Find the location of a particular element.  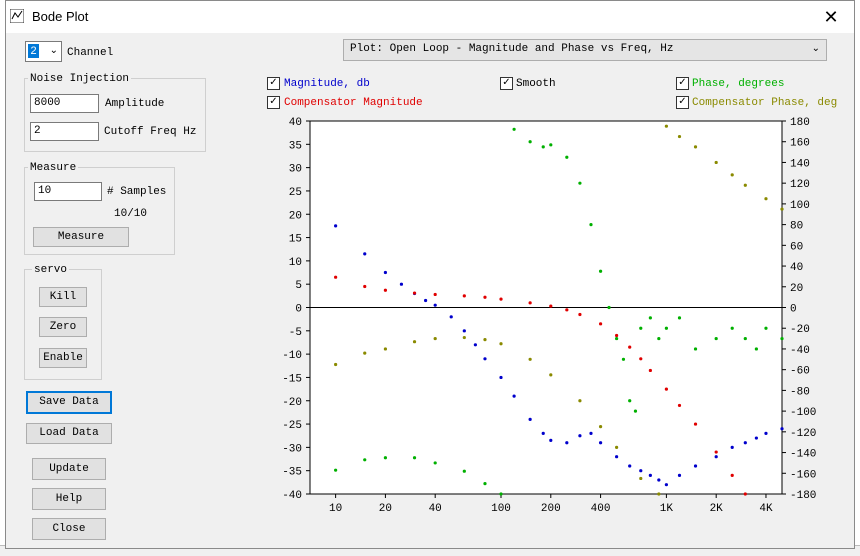

y-left-tick-label: 30 is located at coordinates (295, 170).